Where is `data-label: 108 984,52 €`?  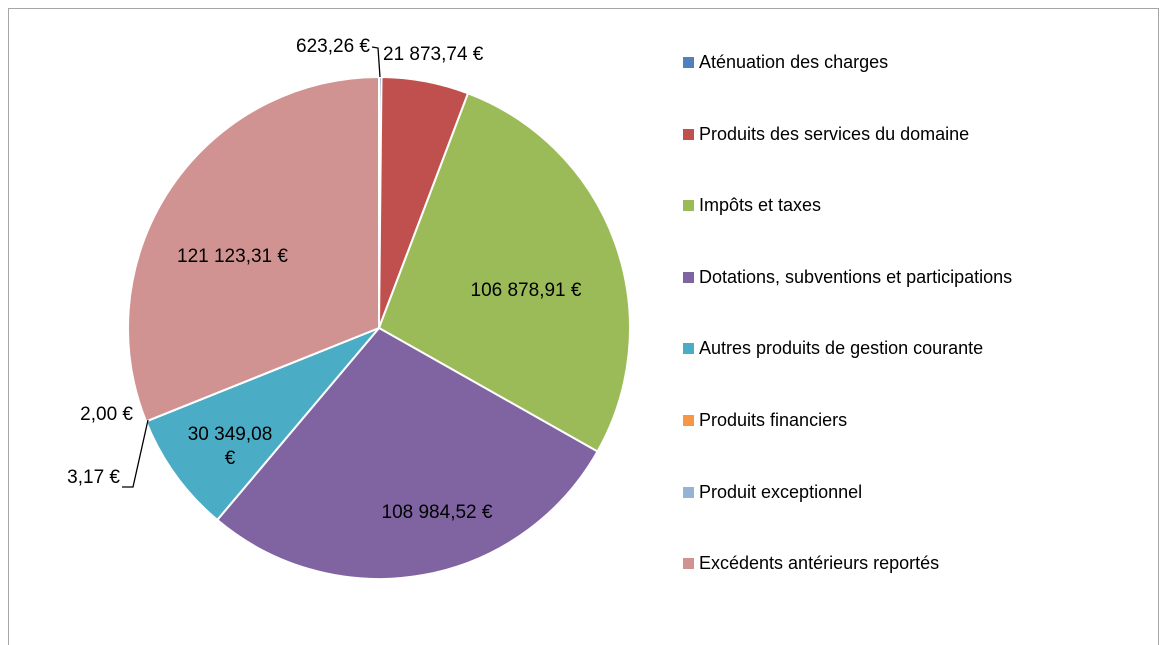
data-label: 108 984,52 € is located at coordinates (437, 512).